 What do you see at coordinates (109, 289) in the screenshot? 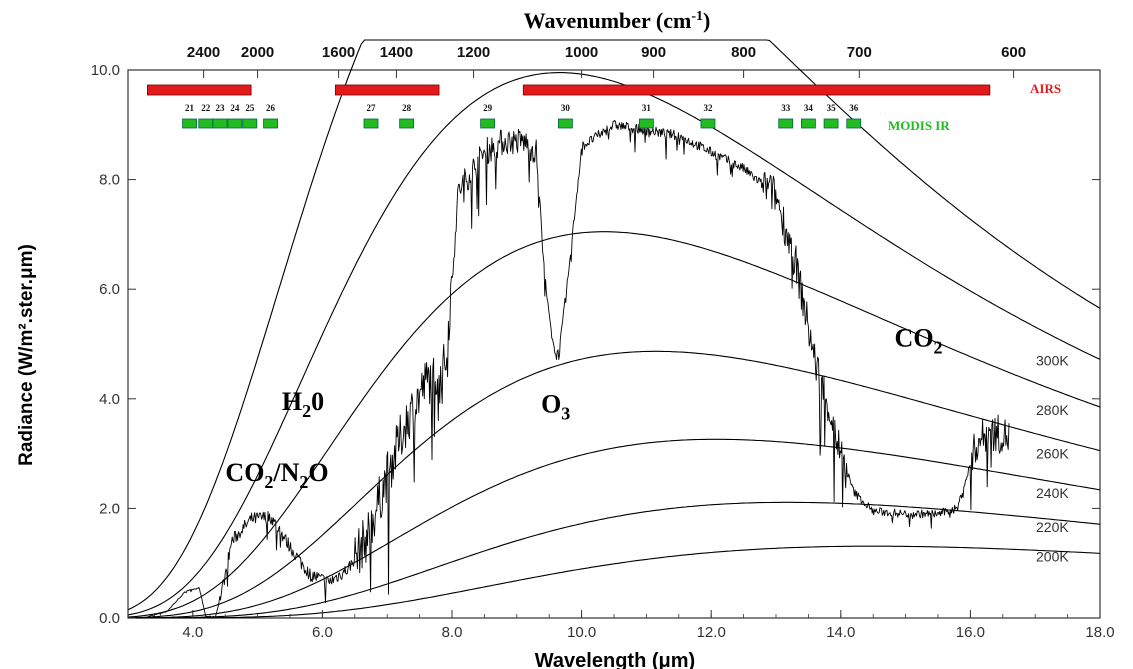
I see `y-tick-label: 6.0` at bounding box center [109, 289].